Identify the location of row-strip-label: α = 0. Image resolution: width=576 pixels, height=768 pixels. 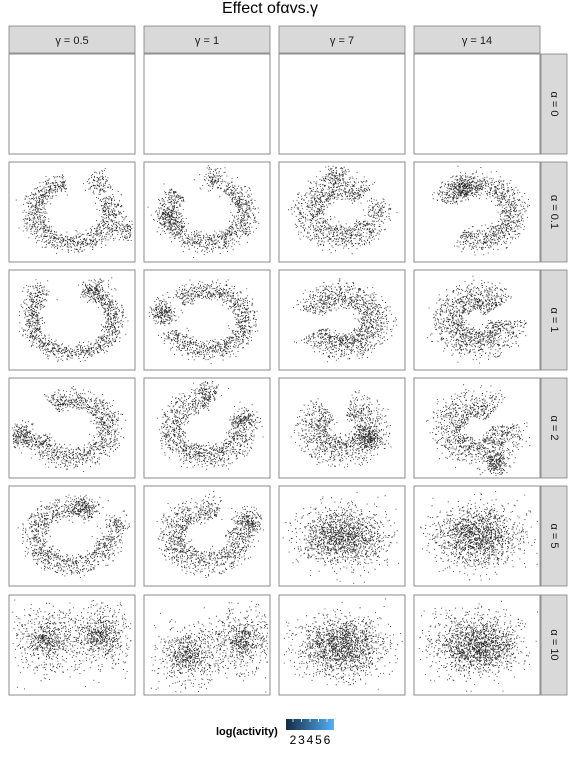
(554, 103).